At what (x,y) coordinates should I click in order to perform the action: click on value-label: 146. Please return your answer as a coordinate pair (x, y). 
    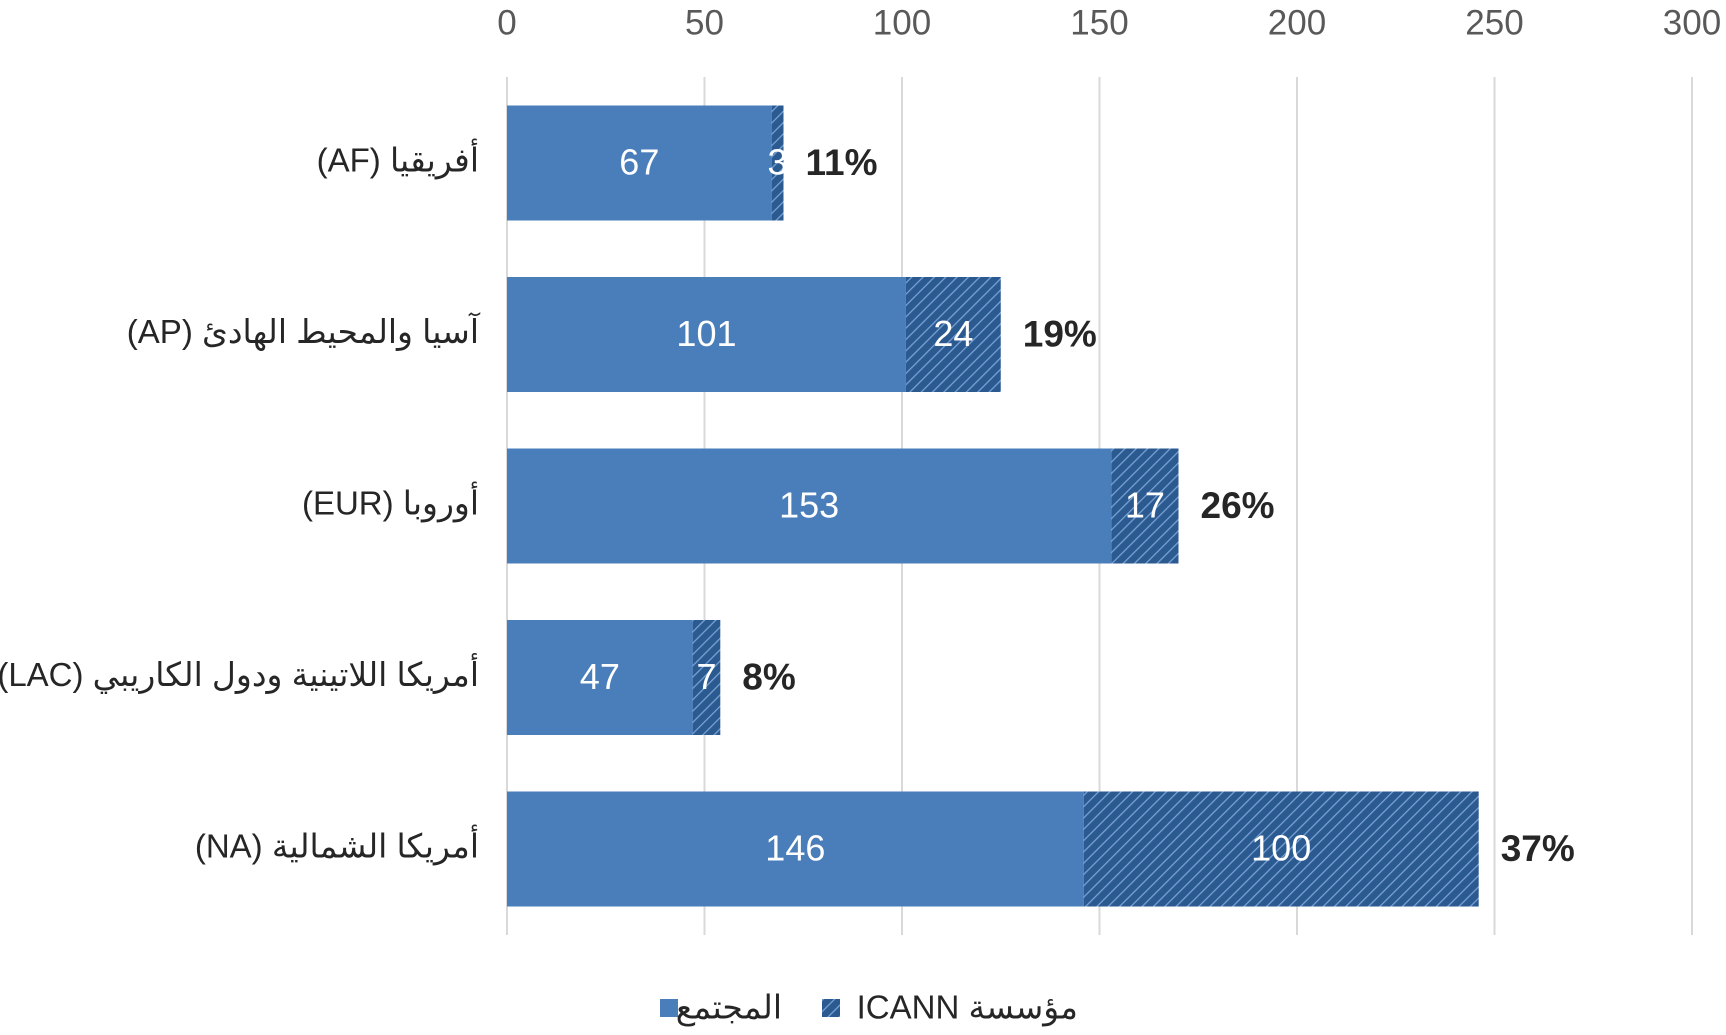
    Looking at the image, I should click on (795, 848).